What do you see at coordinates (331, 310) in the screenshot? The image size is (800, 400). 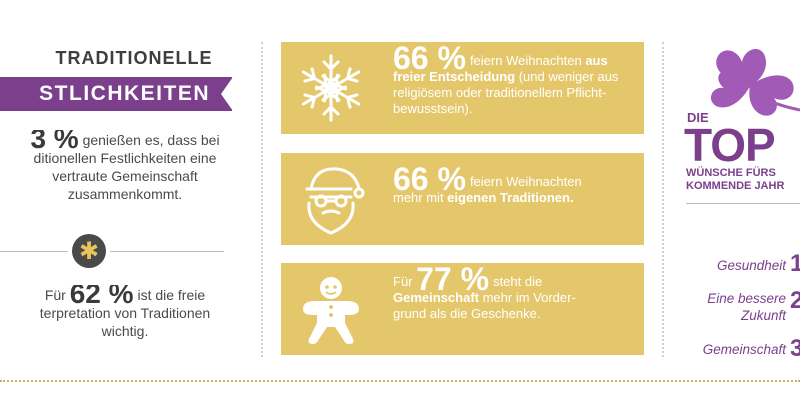 I see `gingerbread-man-icon` at bounding box center [331, 310].